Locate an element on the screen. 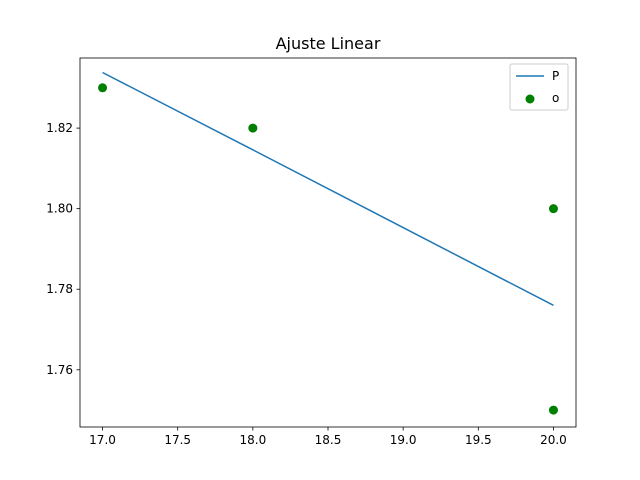  x-tick-label: 20.0 is located at coordinates (553, 440).